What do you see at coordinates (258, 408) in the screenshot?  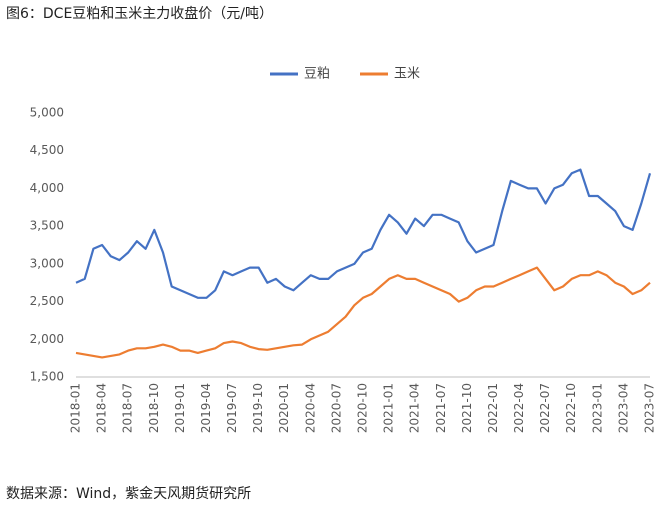 I see `x-tick-label: 2019-10` at bounding box center [258, 408].